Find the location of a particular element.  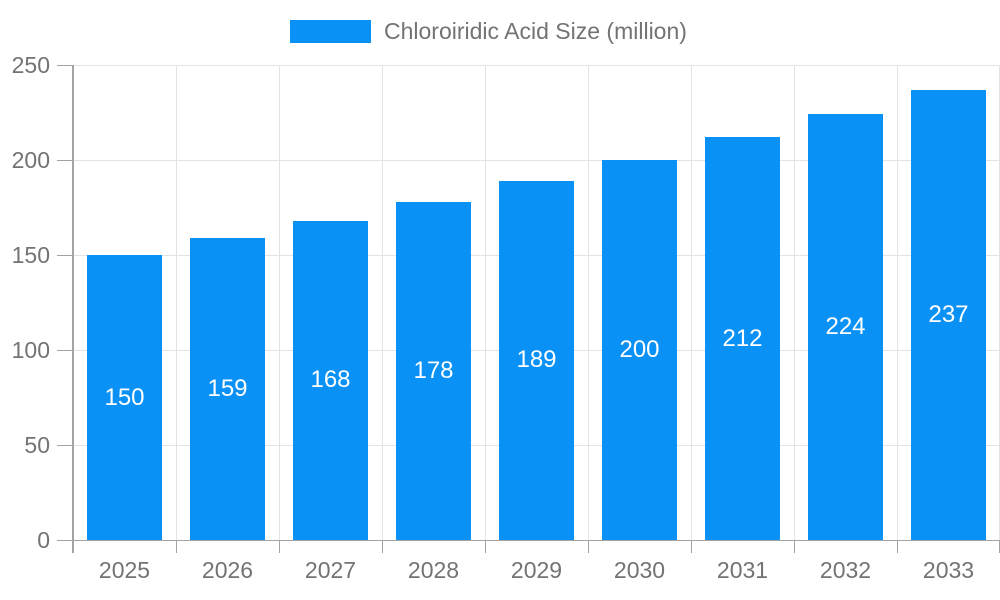

bar-2031: 212 is located at coordinates (742, 338).